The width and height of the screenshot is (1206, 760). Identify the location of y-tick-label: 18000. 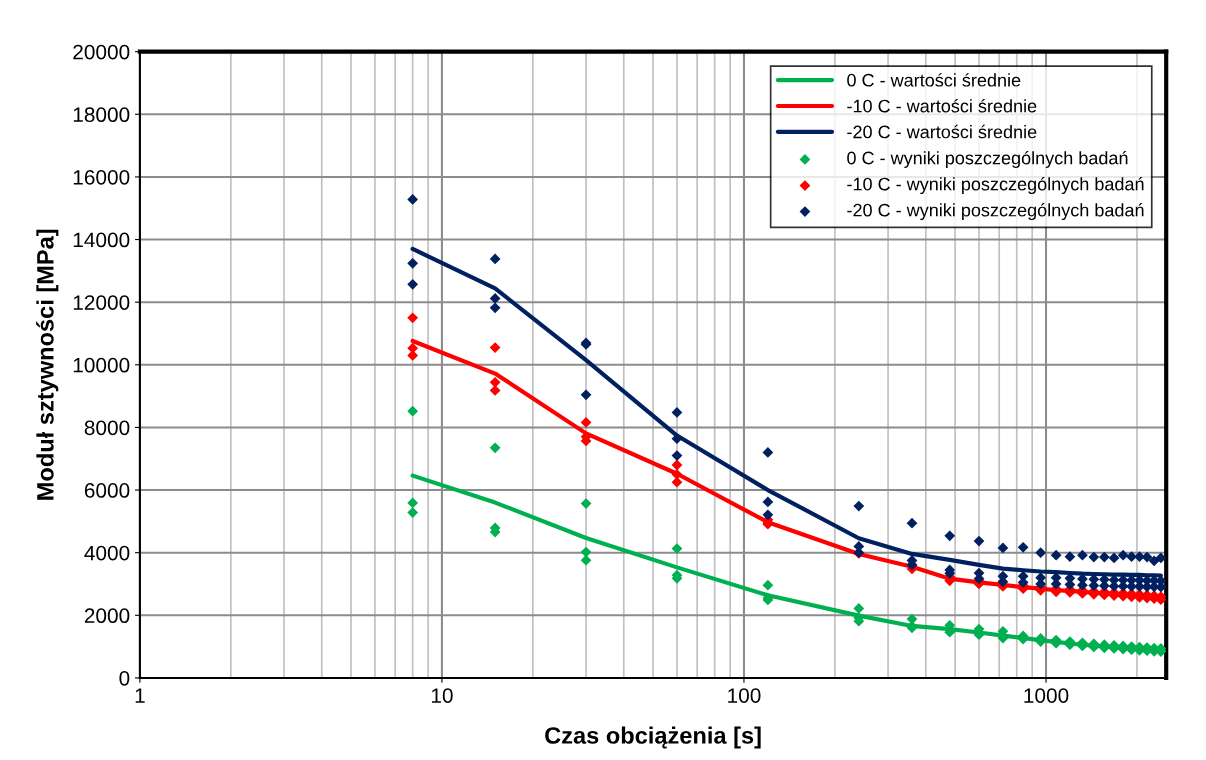
(101, 115).